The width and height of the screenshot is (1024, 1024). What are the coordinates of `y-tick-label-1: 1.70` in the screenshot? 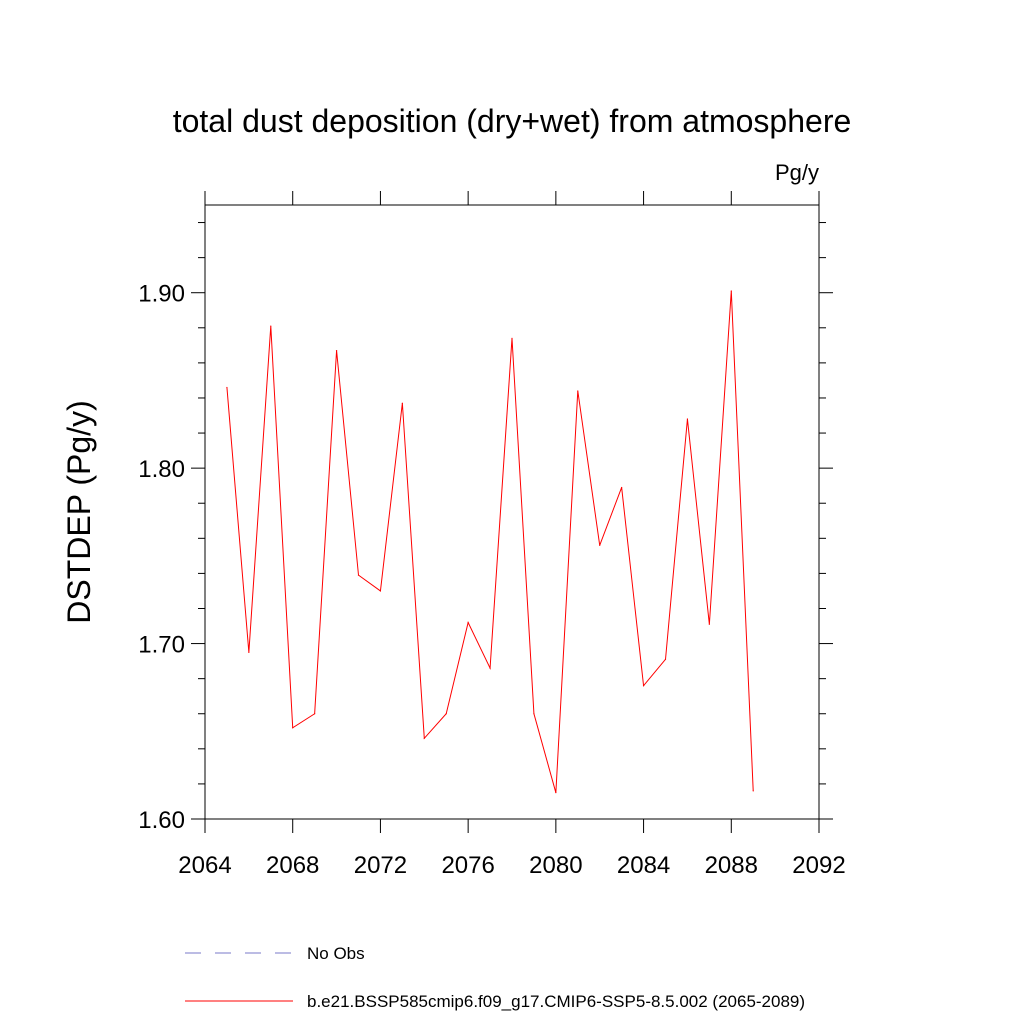 It's located at (161, 645).